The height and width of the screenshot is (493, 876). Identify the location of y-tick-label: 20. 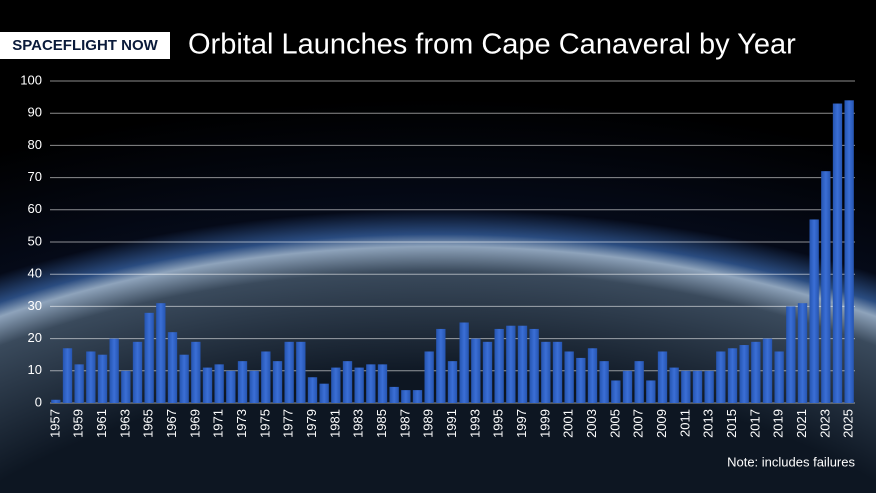
(35, 337).